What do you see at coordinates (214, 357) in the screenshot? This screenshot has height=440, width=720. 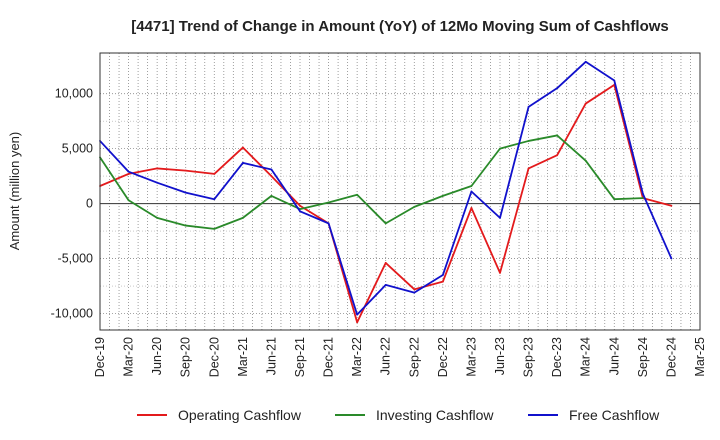 I see `x-tick-label: Dec-20` at bounding box center [214, 357].